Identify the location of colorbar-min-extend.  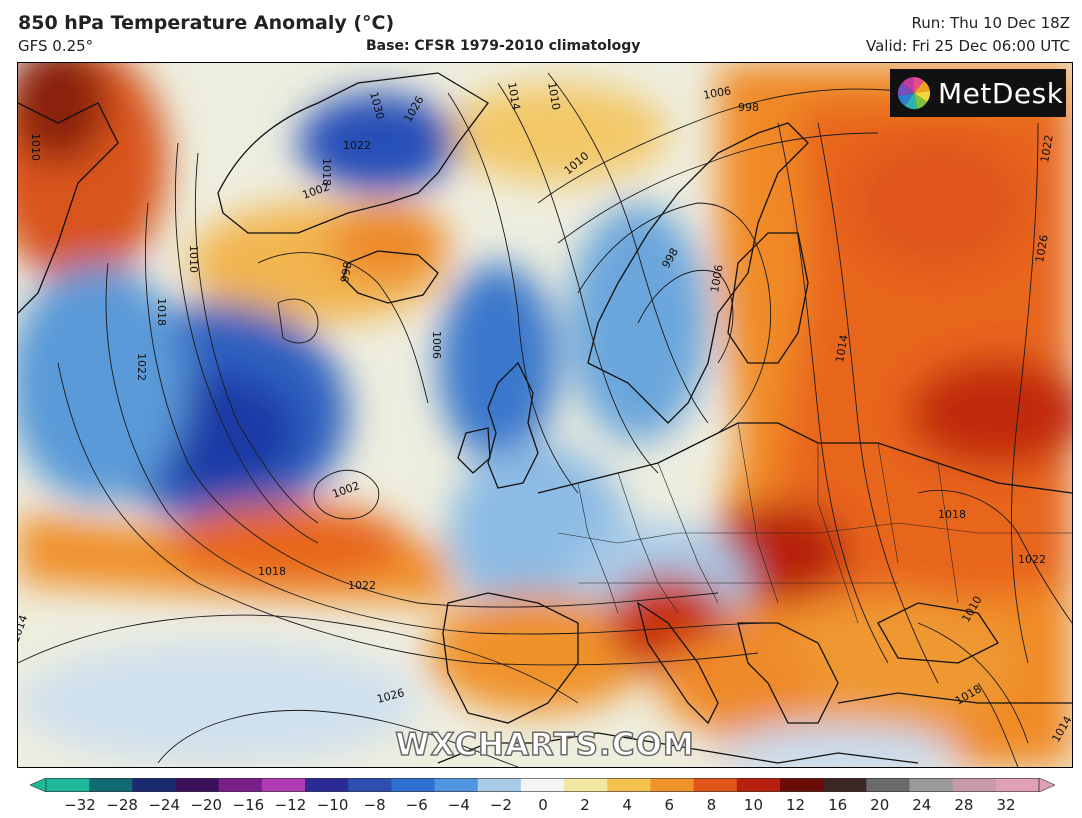
(38, 785).